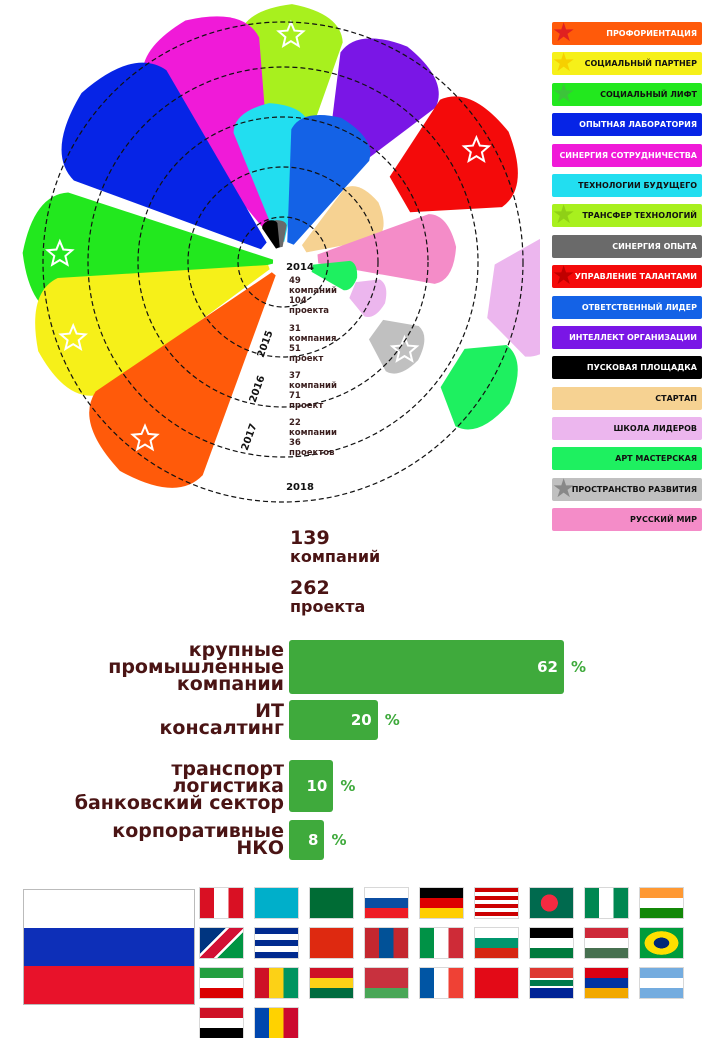 The height and width of the screenshot is (1038, 724). I want to click on bar: 20, so click(333, 720).